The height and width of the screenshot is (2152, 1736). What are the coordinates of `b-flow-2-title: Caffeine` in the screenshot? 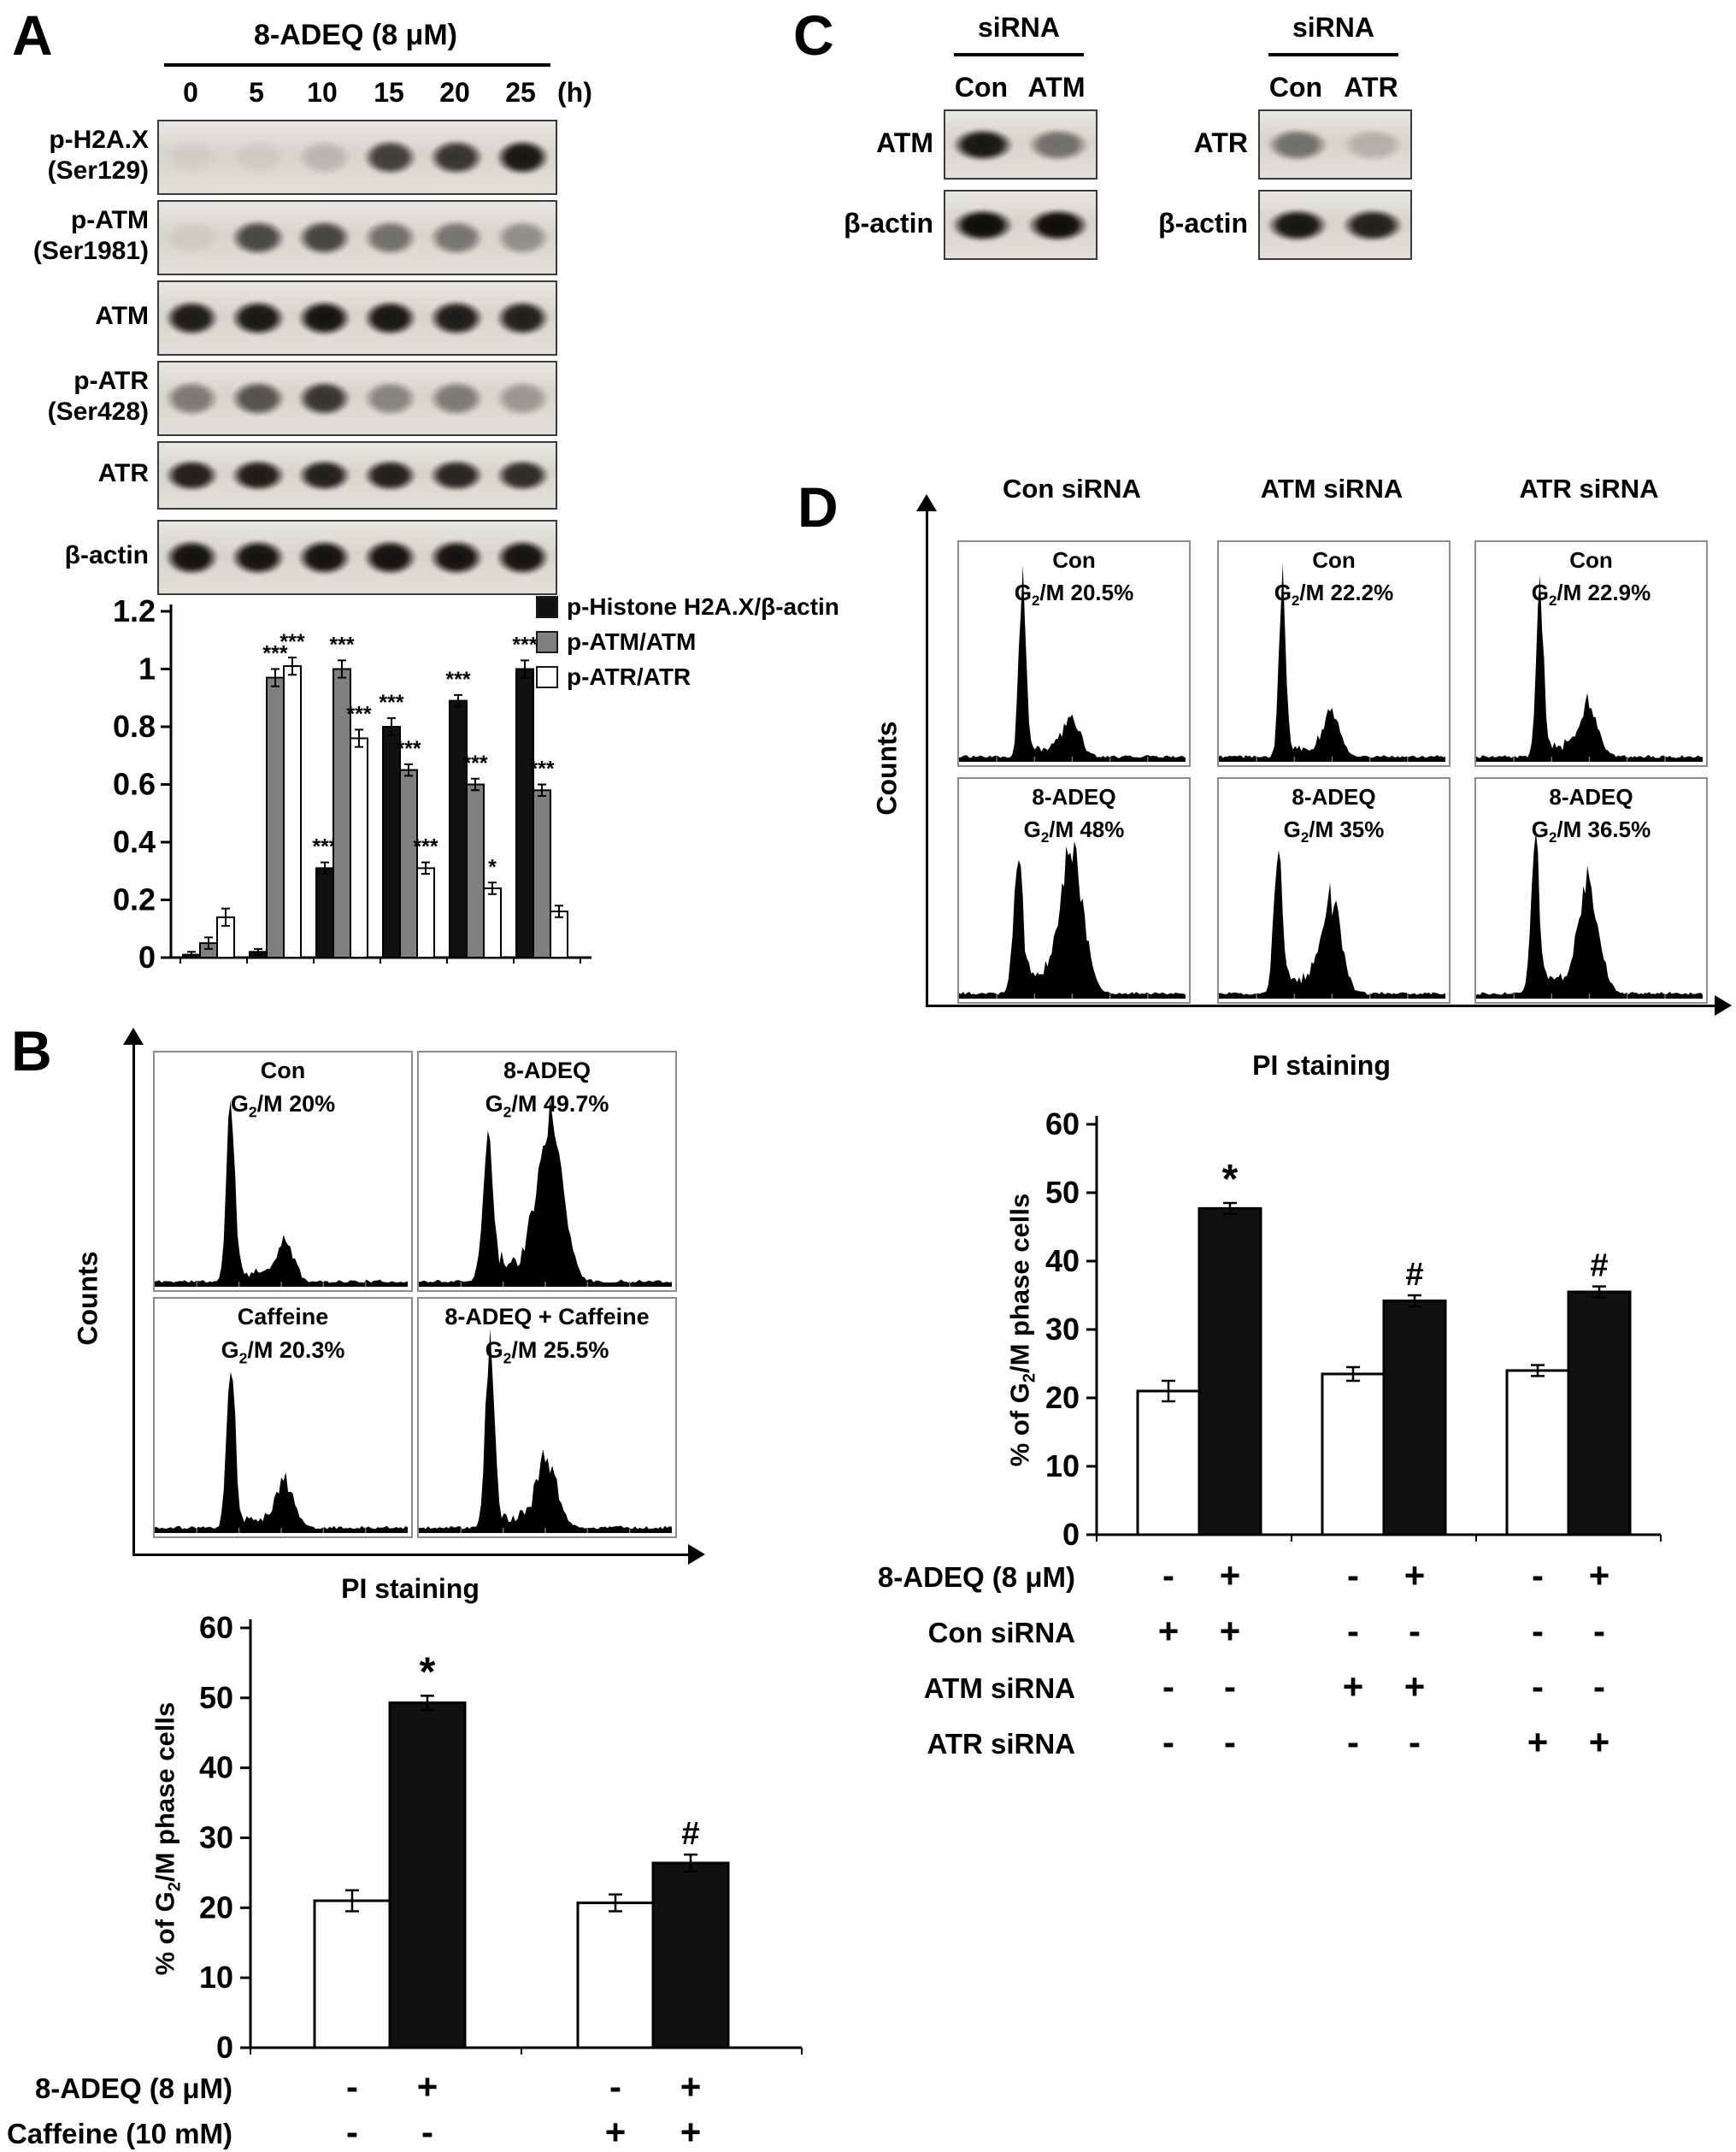 It's located at (283, 1317).